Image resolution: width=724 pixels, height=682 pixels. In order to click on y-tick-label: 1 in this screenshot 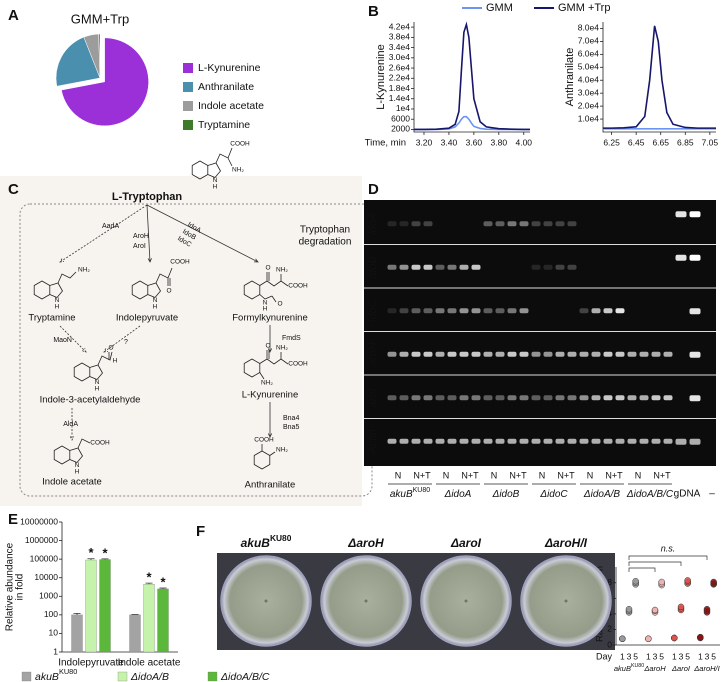, I will do `click(55, 651)`.